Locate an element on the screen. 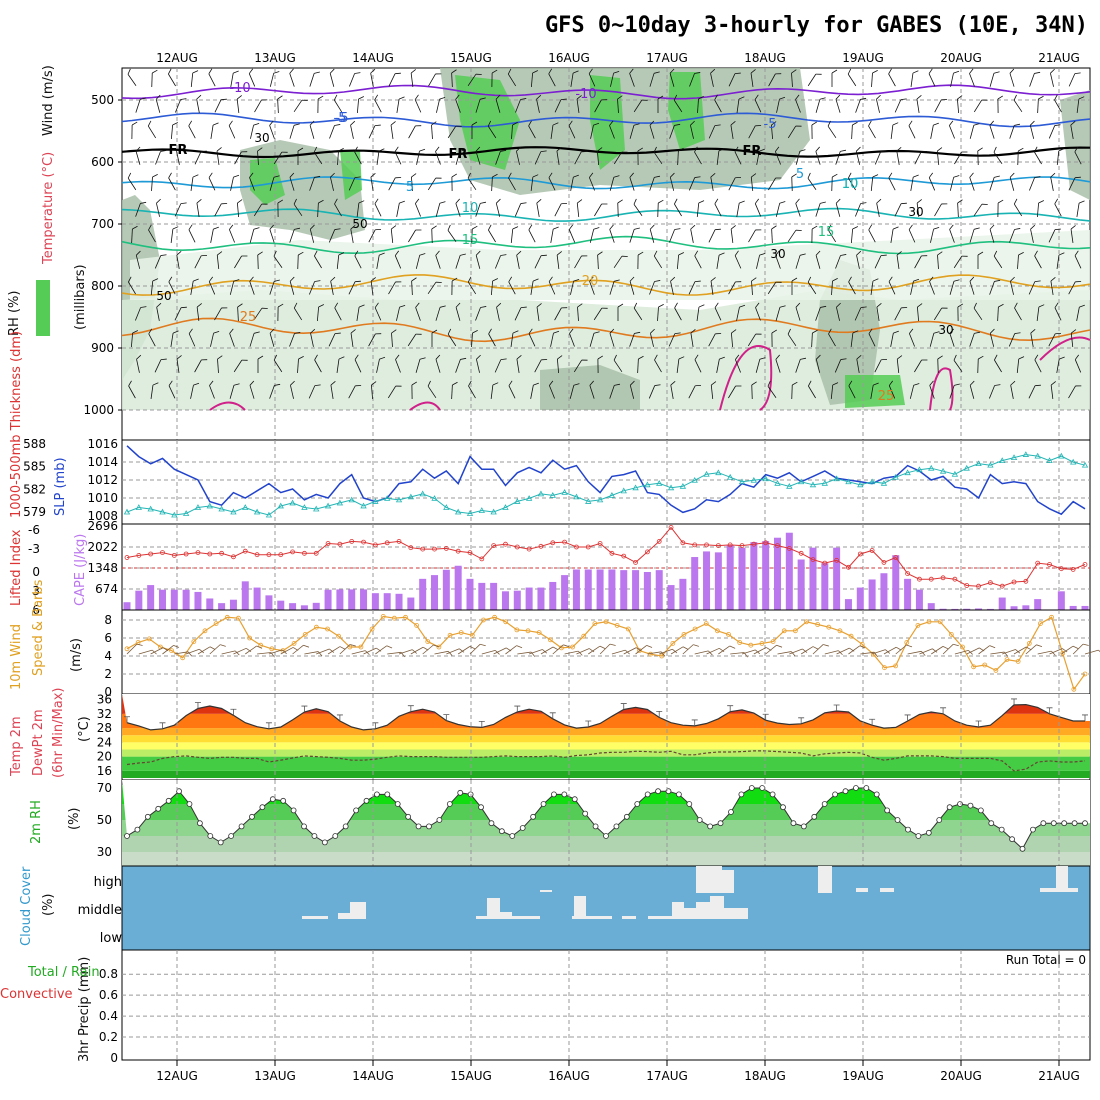  slp-thickness-lines is located at coordinates (606, 481).